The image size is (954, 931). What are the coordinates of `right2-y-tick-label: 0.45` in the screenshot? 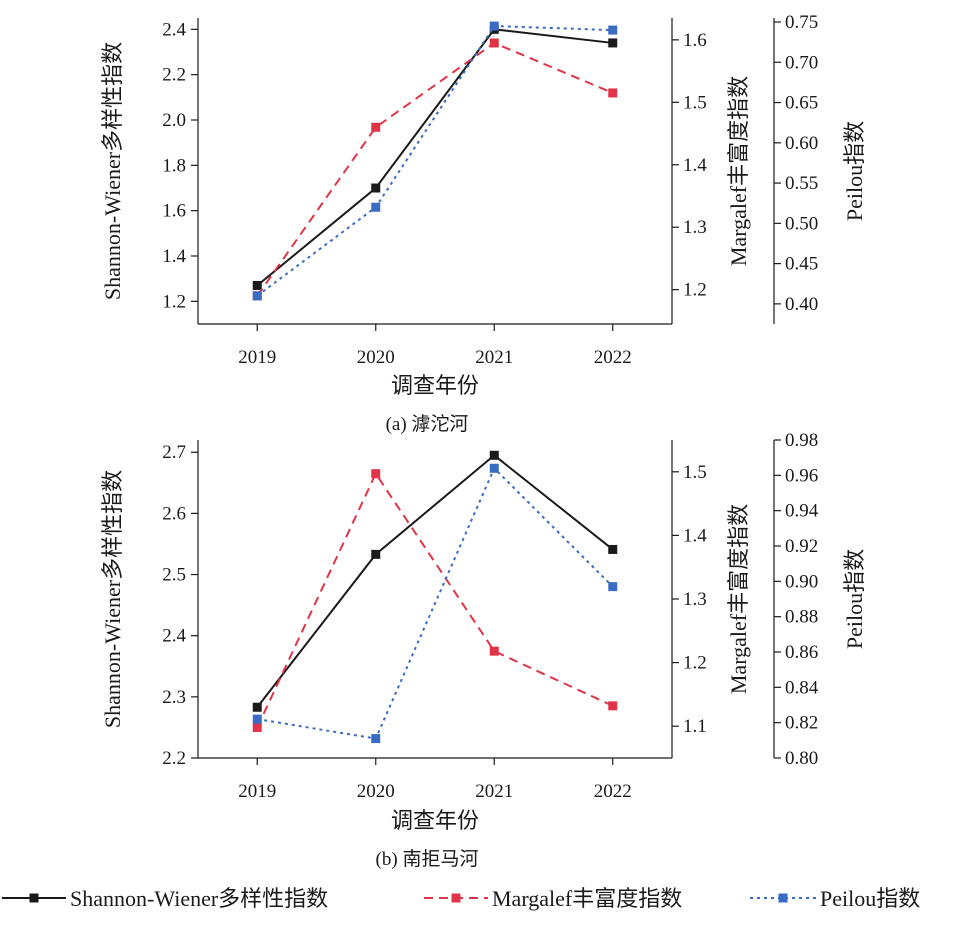 It's located at (801, 264).